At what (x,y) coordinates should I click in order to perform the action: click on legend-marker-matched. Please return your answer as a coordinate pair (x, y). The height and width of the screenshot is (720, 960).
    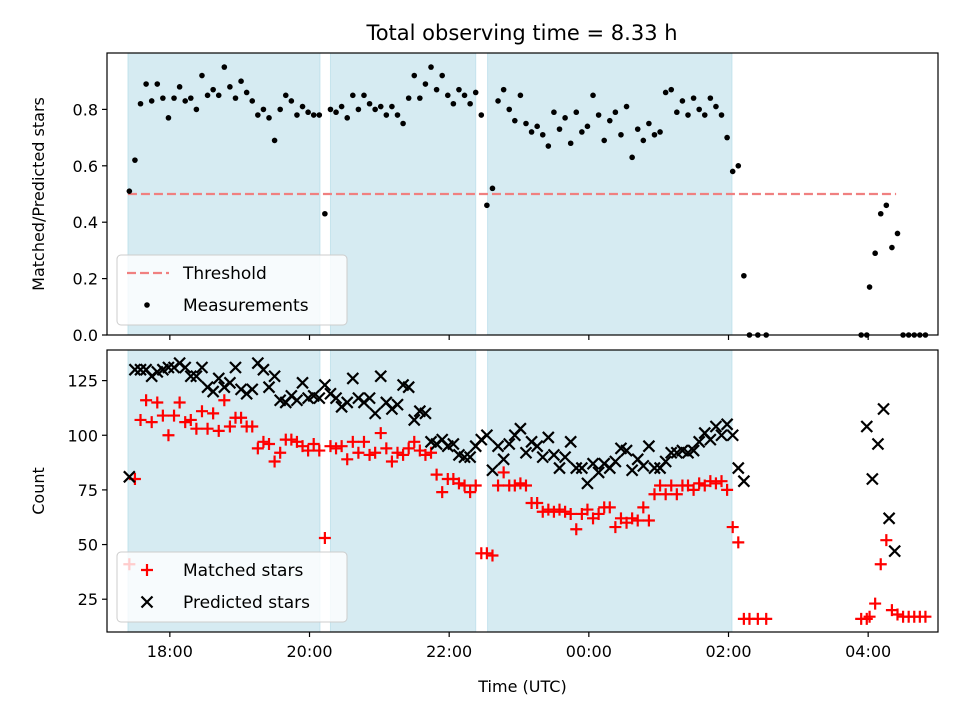
    Looking at the image, I should click on (147, 570).